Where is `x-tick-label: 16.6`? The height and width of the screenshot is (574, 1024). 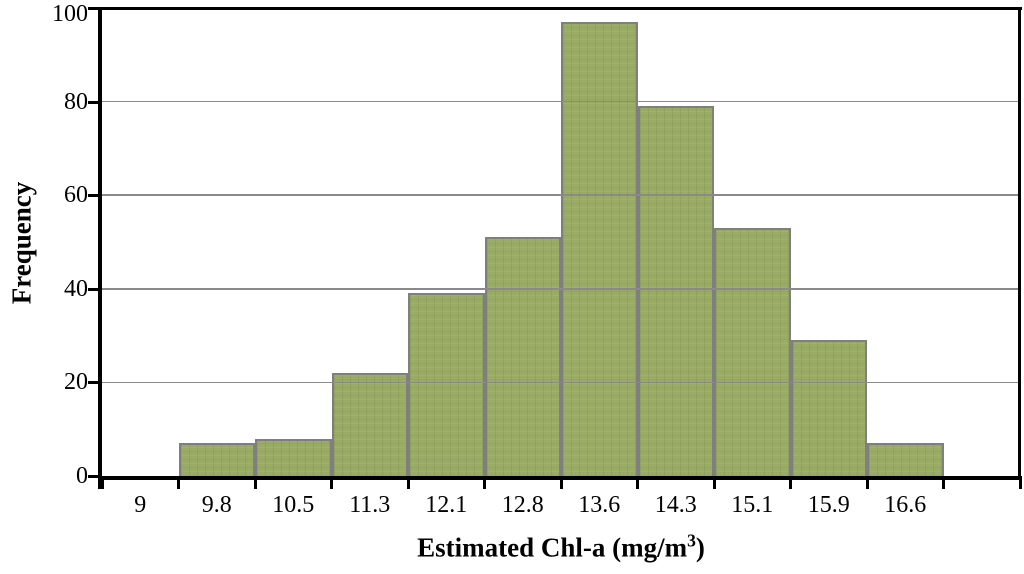 x-tick-label: 16.6 is located at coordinates (905, 505).